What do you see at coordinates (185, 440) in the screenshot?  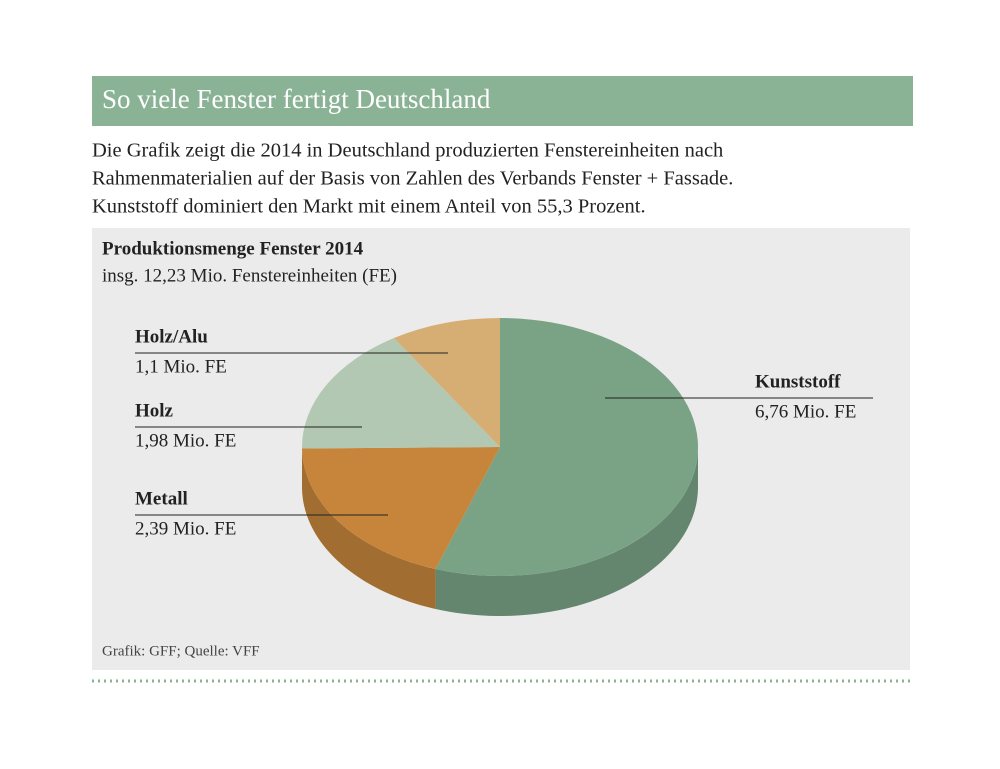 I see `slice-value: 1,98 Mio. FE` at bounding box center [185, 440].